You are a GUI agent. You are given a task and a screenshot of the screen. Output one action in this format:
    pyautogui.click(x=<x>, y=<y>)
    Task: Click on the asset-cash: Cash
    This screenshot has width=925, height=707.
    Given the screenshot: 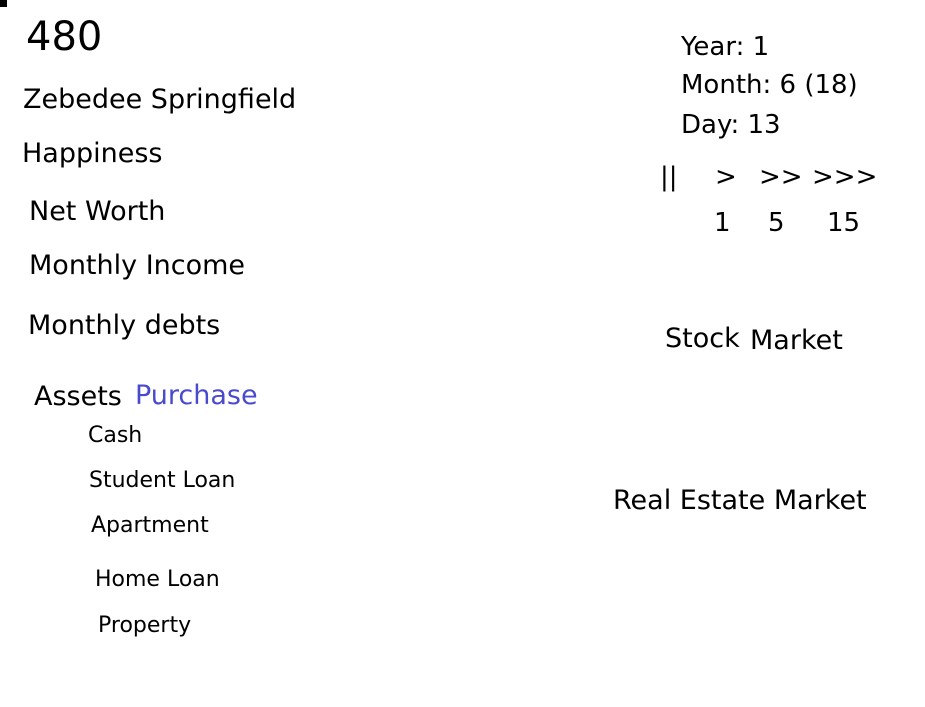 What is the action you would take?
    pyautogui.click(x=115, y=435)
    